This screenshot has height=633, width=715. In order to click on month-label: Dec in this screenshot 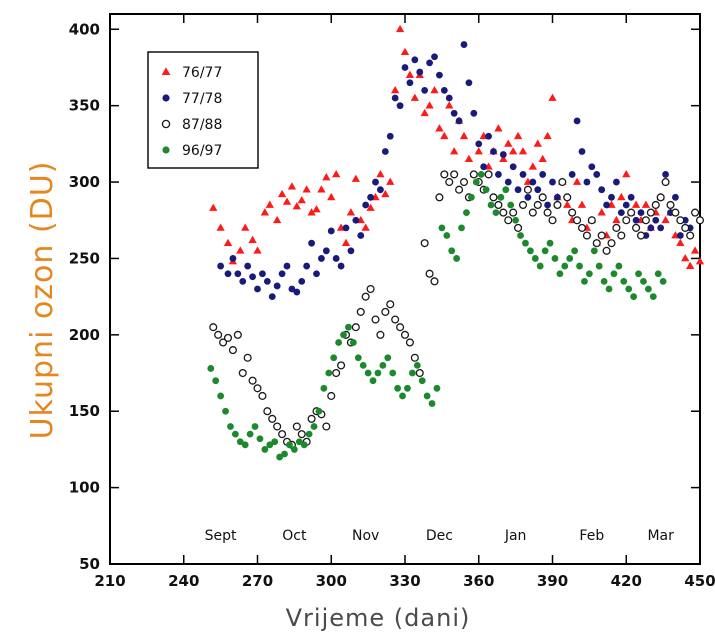, I will do `click(439, 536)`.